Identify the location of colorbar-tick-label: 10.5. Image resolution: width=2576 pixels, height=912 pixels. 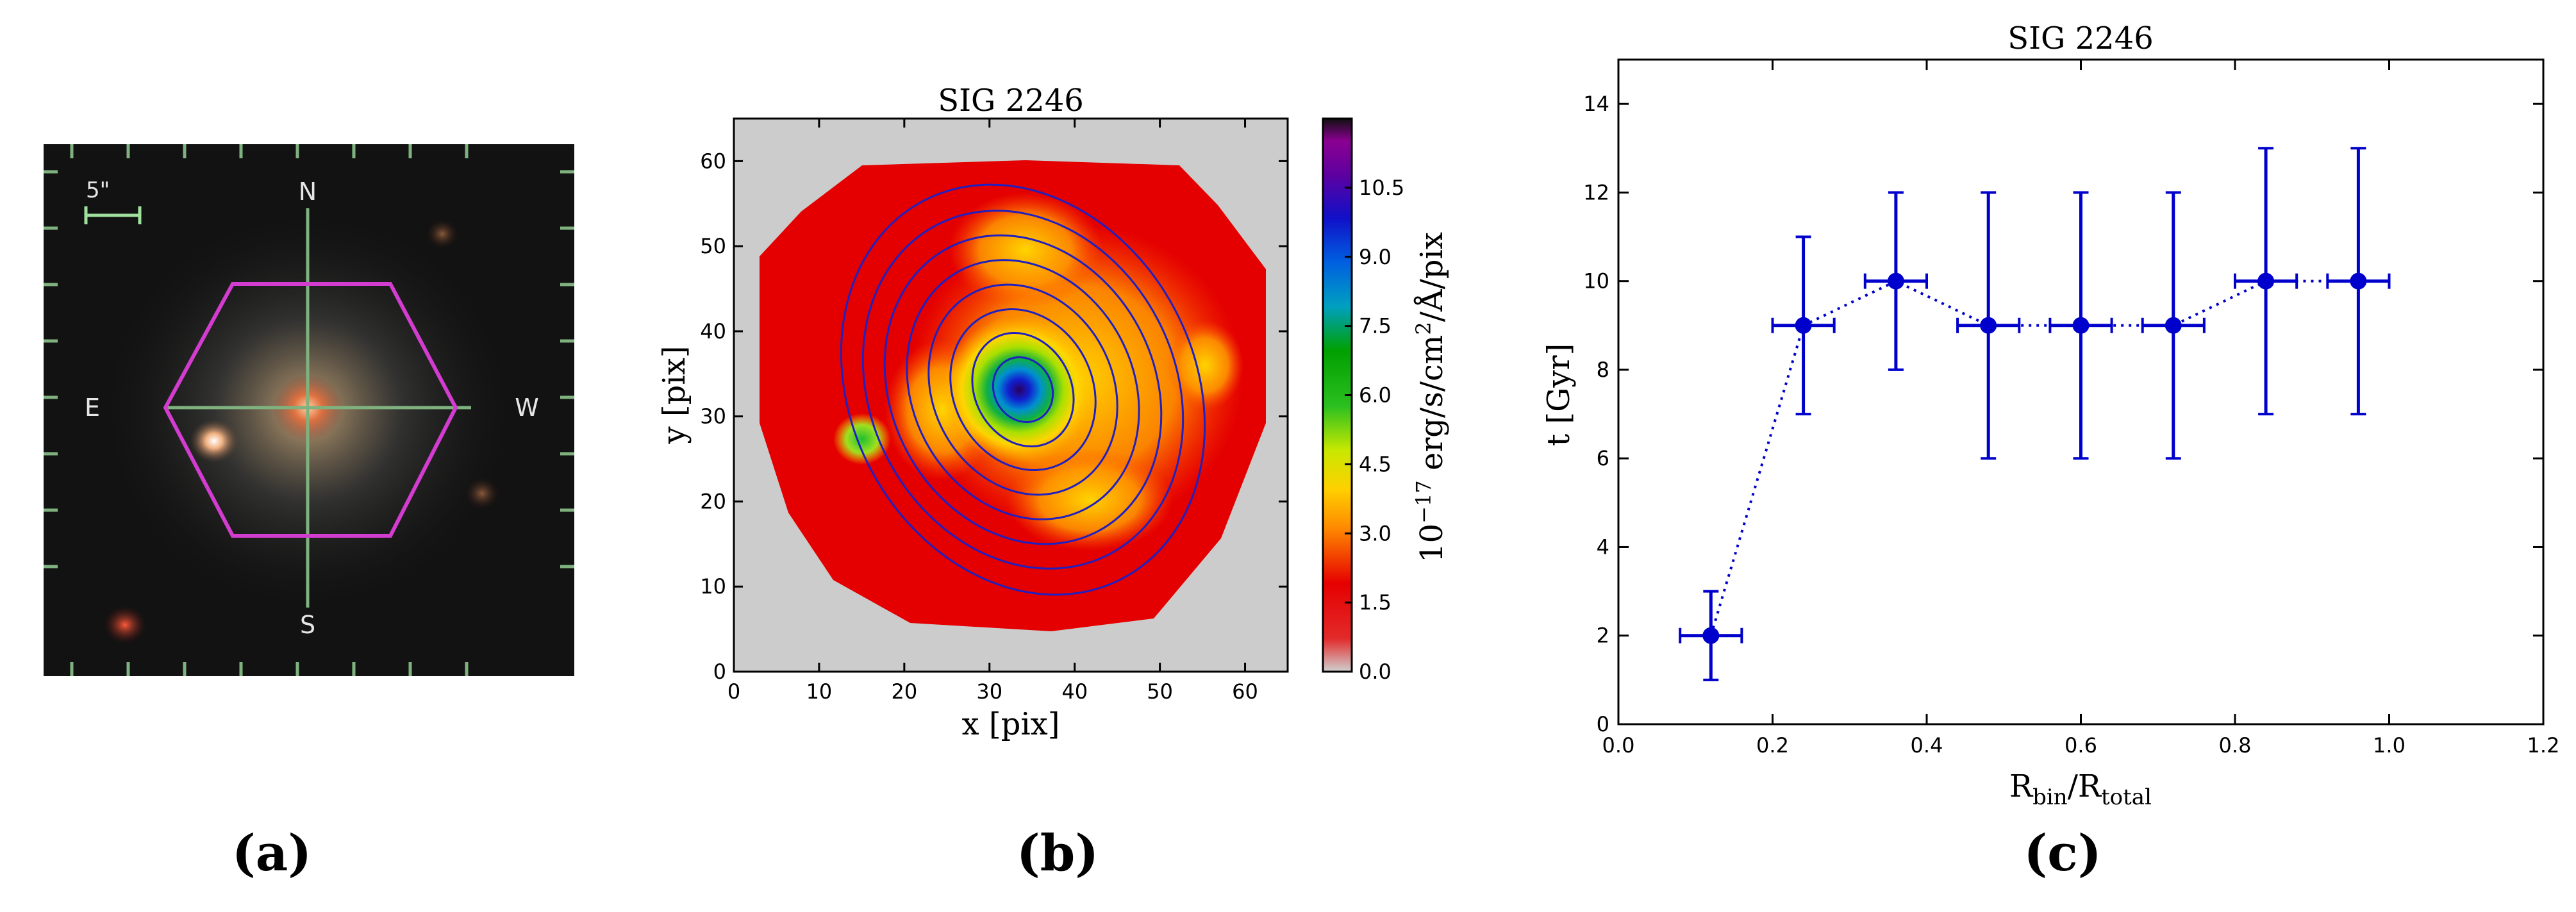
(1381, 188).